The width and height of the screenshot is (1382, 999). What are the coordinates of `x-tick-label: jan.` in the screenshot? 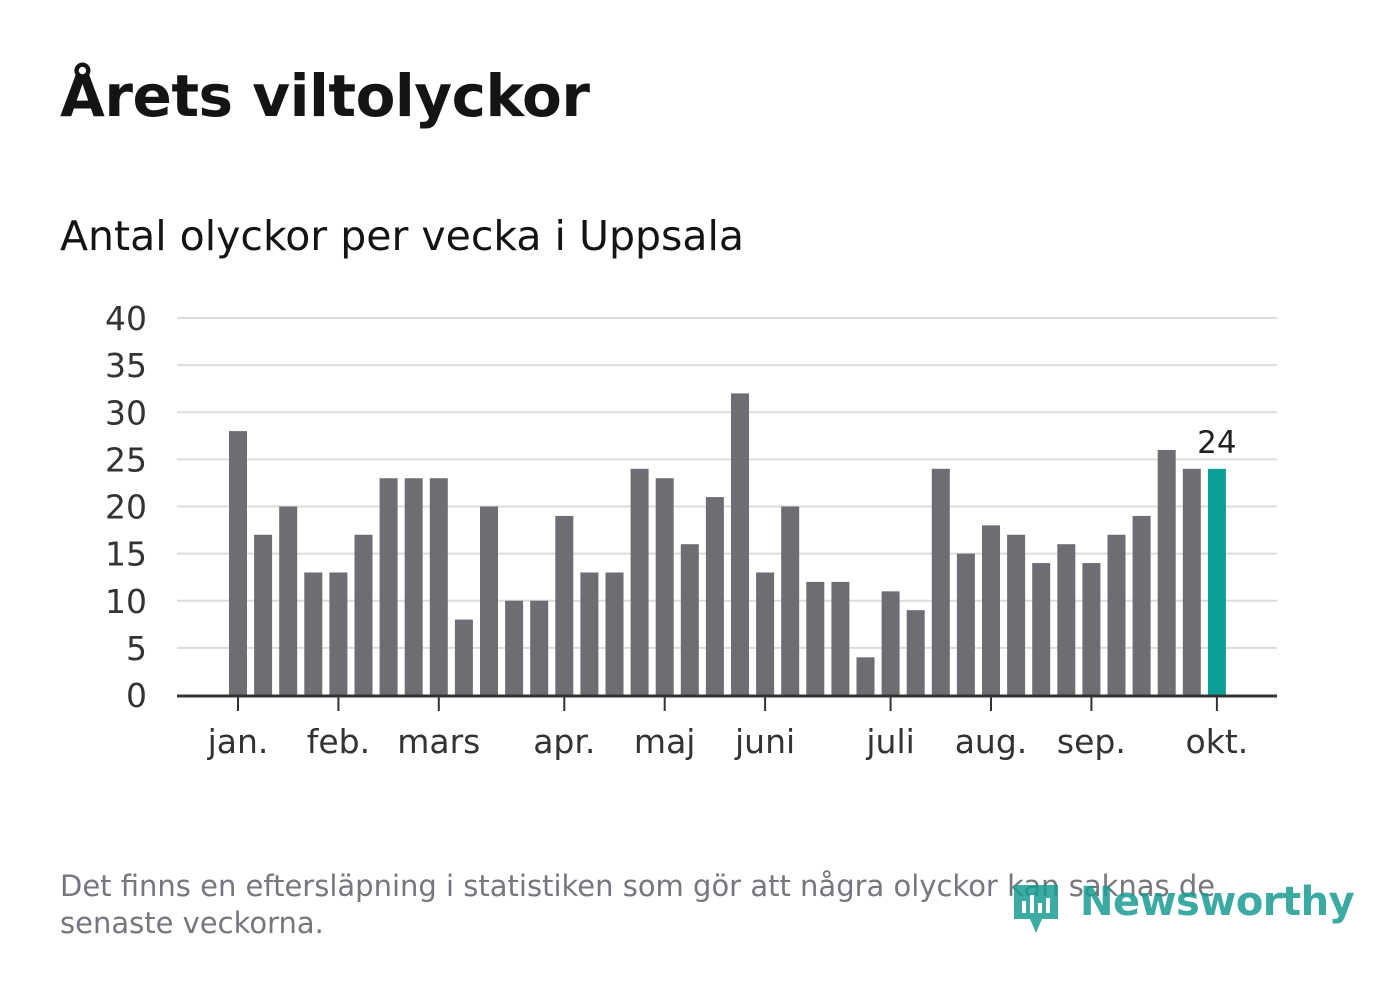 It's located at (238, 741).